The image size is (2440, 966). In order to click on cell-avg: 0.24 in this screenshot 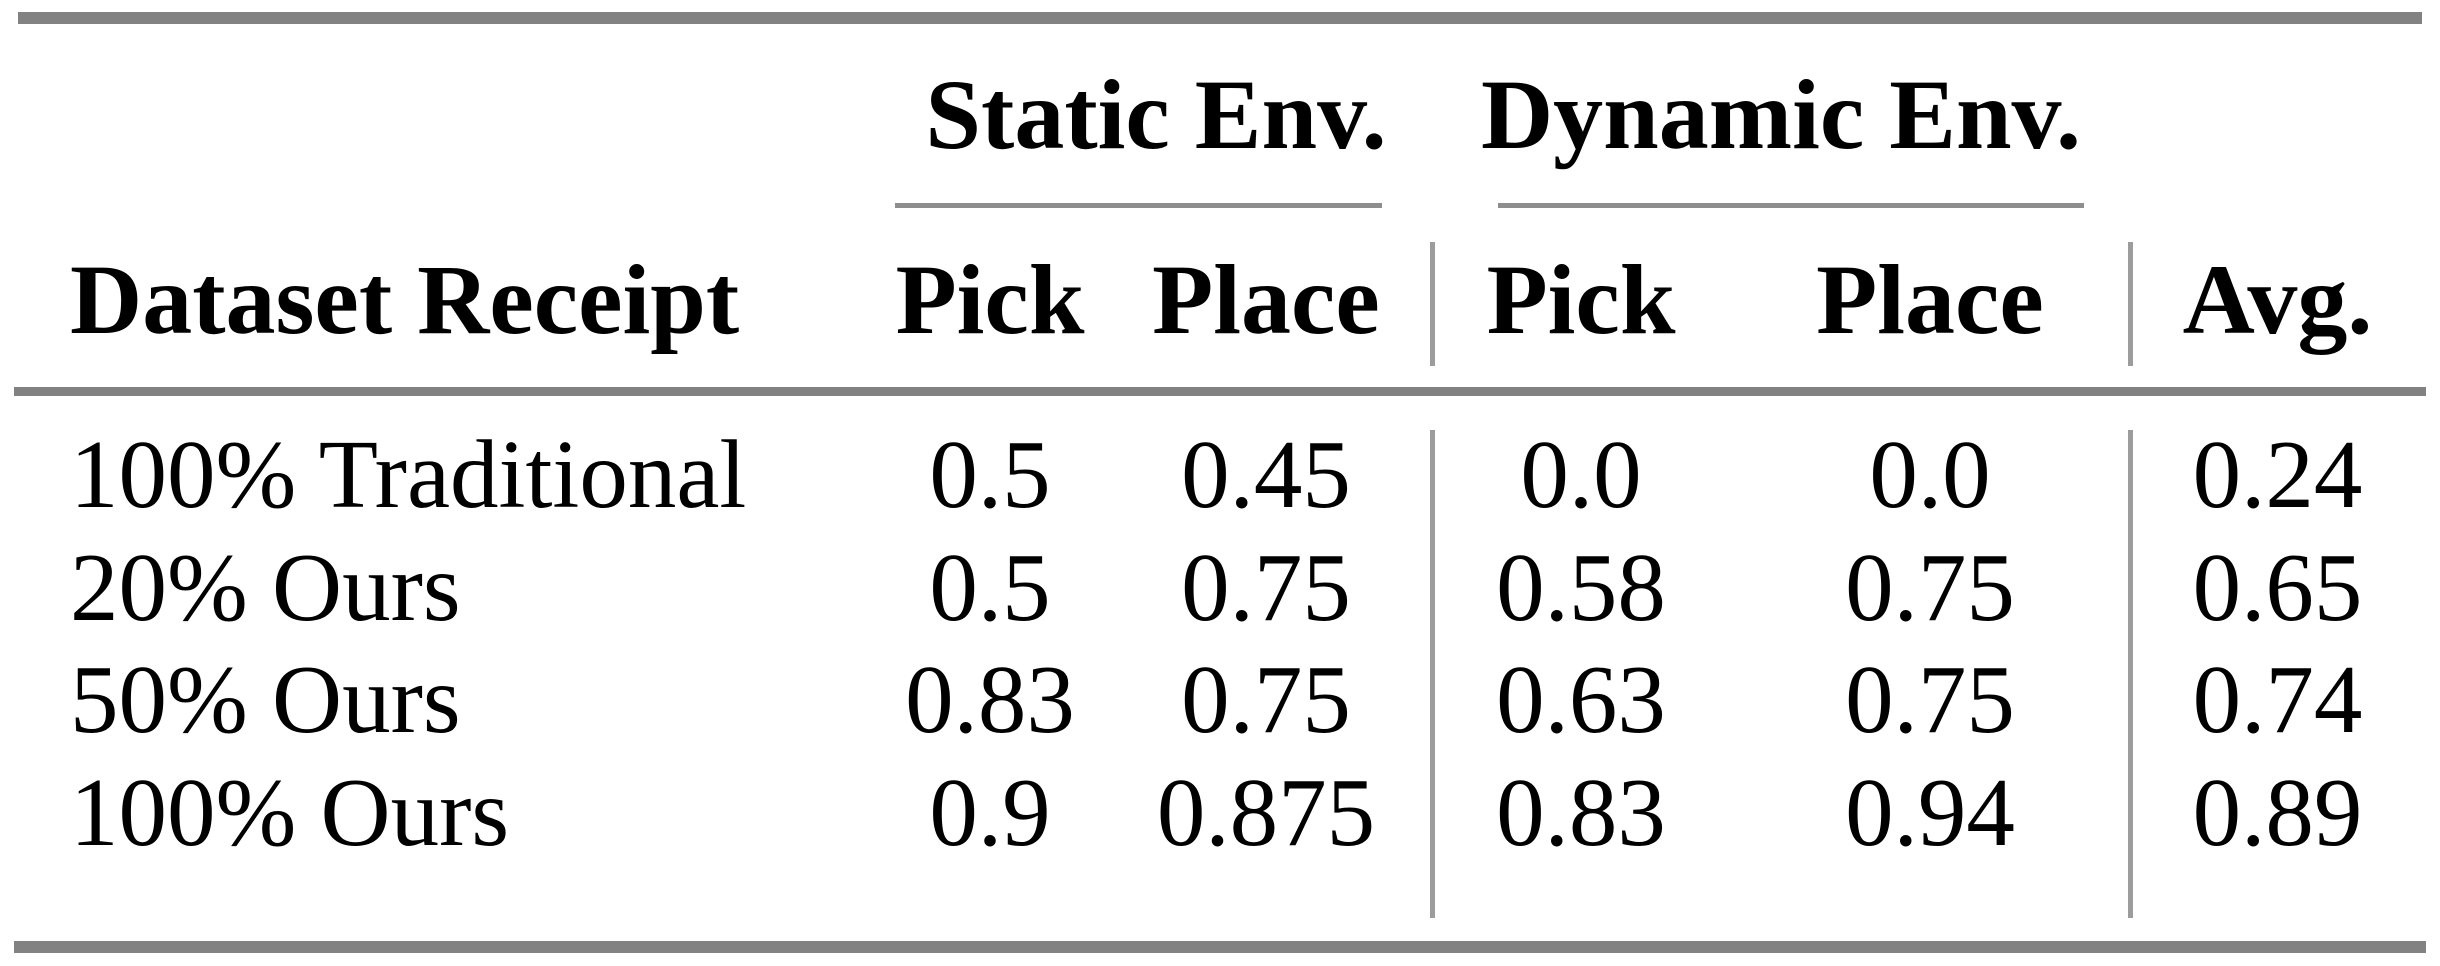, I will do `click(2277, 474)`.